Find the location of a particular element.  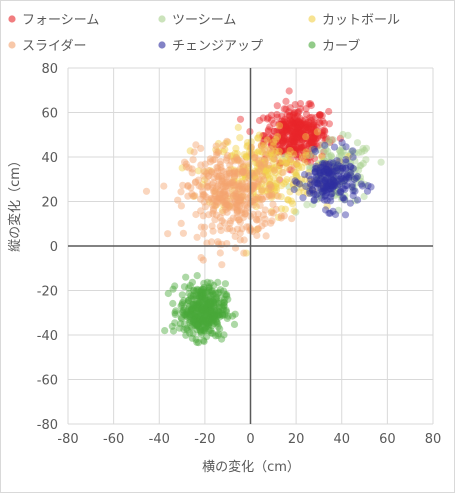

x-tick-label: -40 is located at coordinates (159, 439).